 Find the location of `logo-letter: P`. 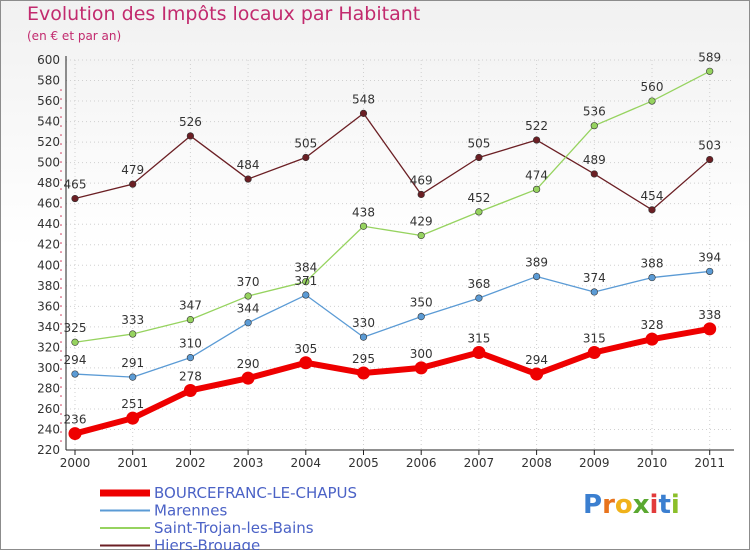

logo-letter: P is located at coordinates (593, 505).